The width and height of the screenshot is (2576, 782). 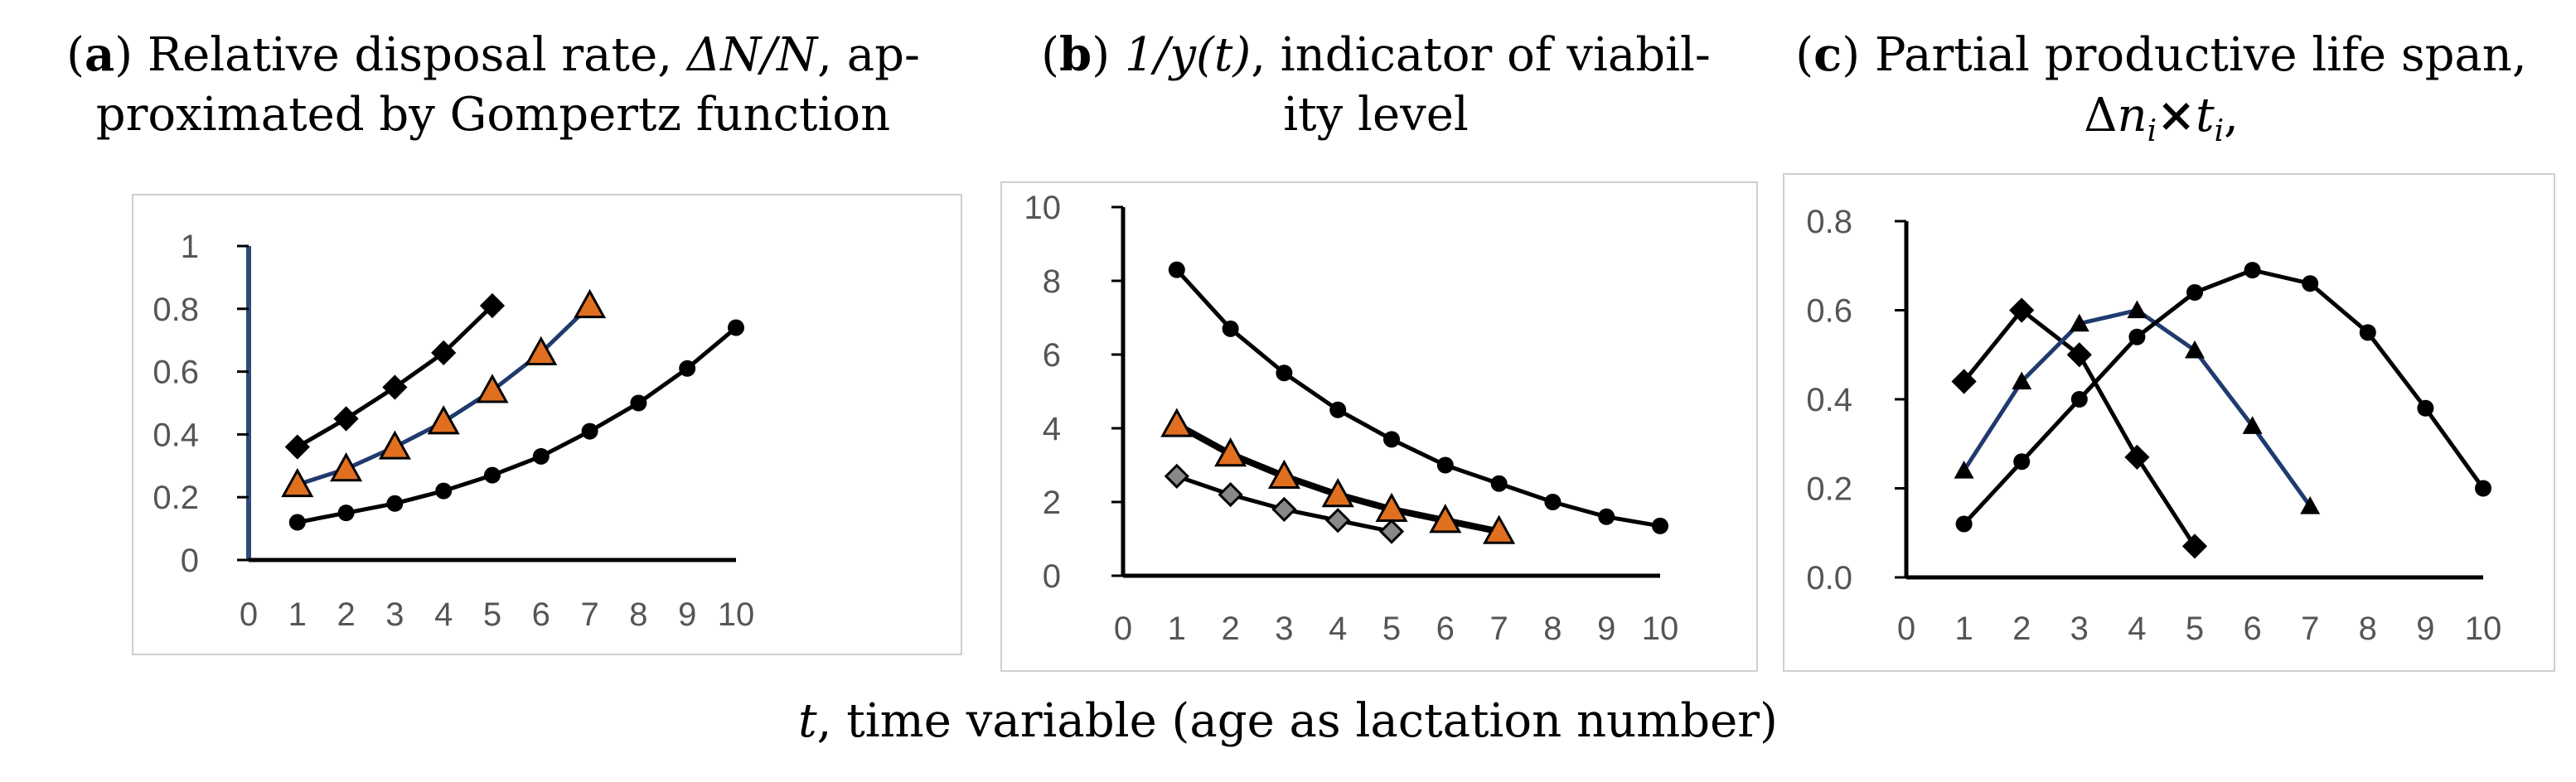 What do you see at coordinates (249, 614) in the screenshot?
I see `panel-a-x-tick-label: 0` at bounding box center [249, 614].